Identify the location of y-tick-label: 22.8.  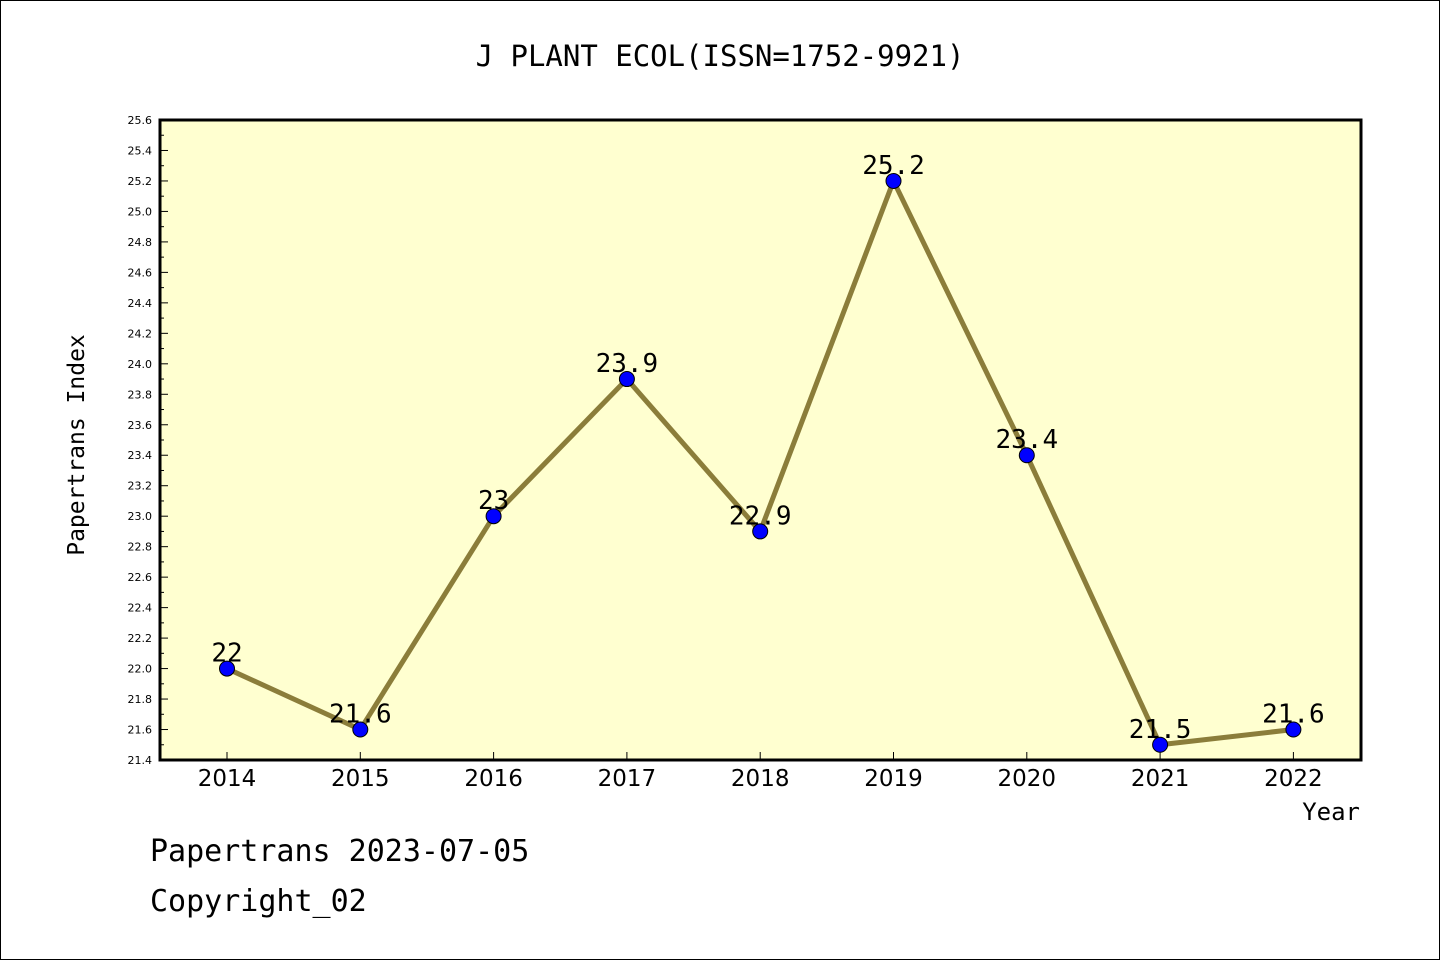
(140, 547).